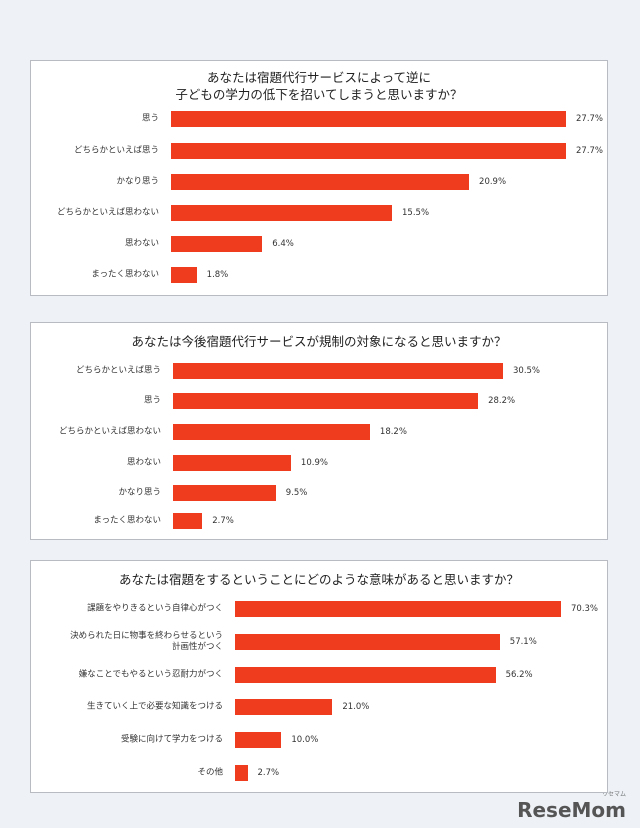 Image resolution: width=640 pixels, height=828 pixels. I want to click on value-label: 21.0%, so click(356, 707).